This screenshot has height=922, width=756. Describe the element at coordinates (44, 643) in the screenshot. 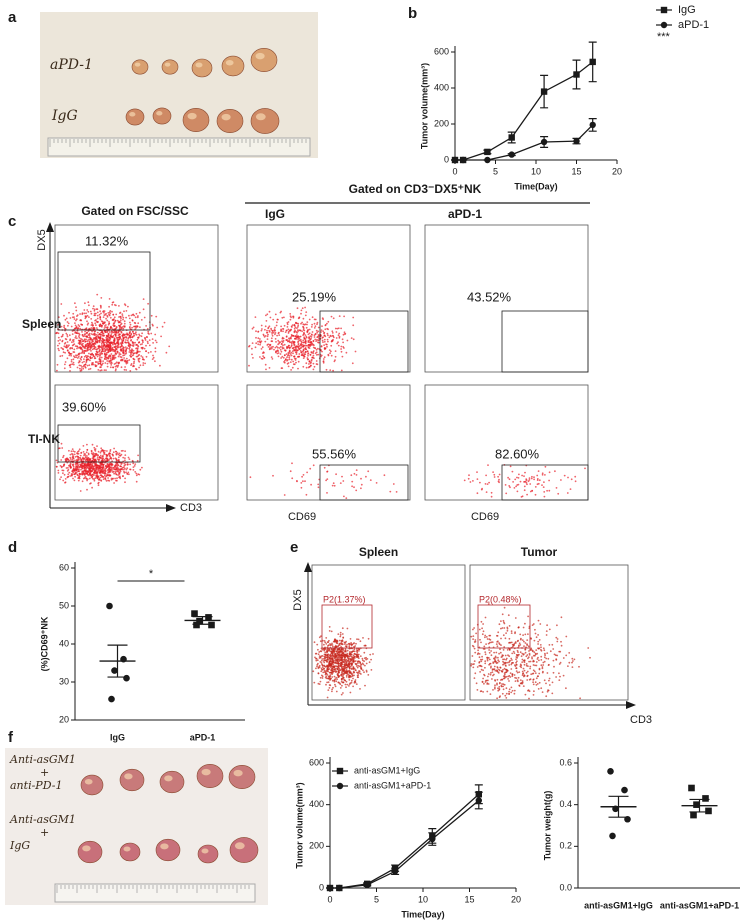

I see `y-axis-label: (%)CD69⁺NK` at that location.